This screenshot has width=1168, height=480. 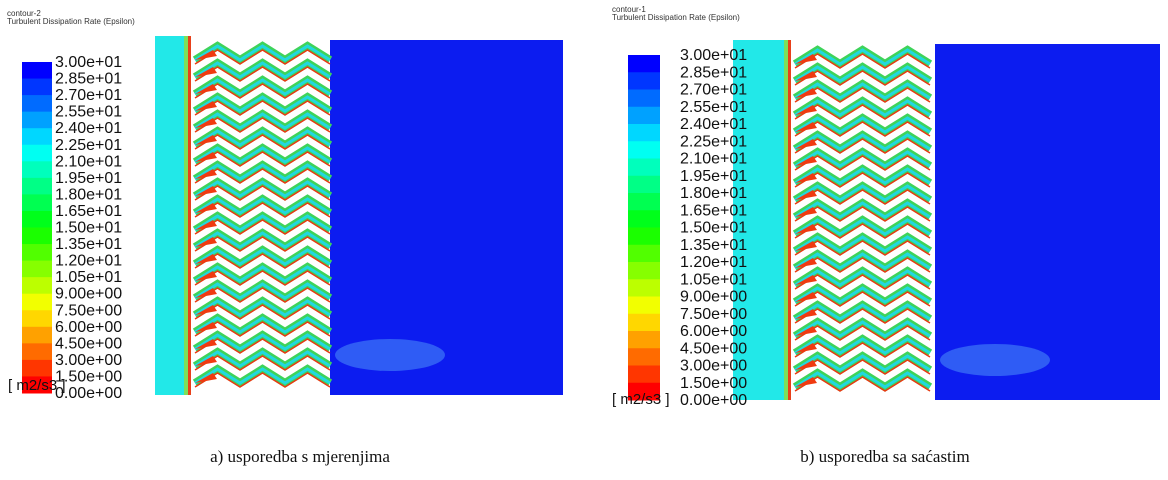 What do you see at coordinates (88, 145) in the screenshot?
I see `colorbar-label: 2.25e+01` at bounding box center [88, 145].